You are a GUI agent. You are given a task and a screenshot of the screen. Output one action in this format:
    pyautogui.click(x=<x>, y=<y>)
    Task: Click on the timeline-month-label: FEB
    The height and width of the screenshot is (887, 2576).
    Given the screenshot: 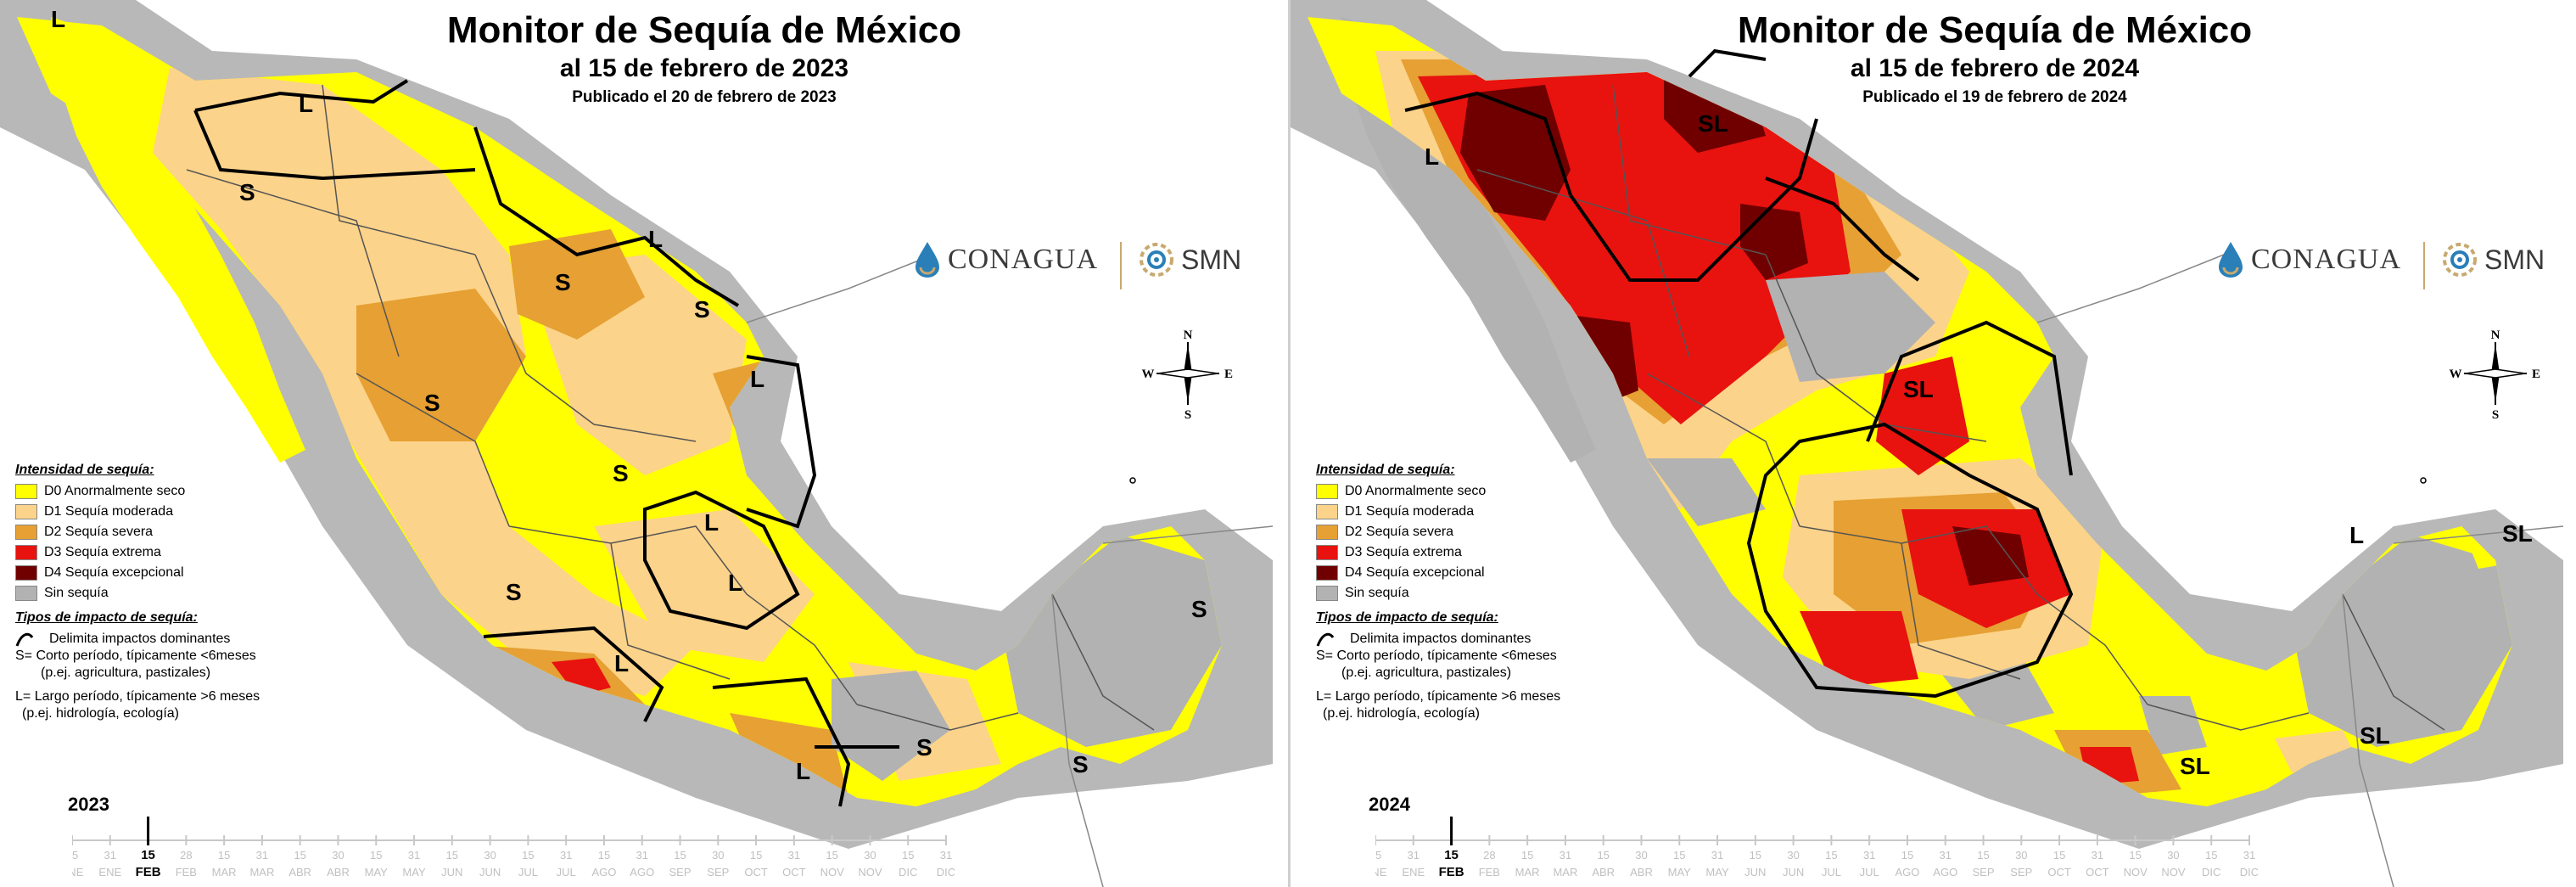 What is the action you would take?
    pyautogui.click(x=1452, y=872)
    